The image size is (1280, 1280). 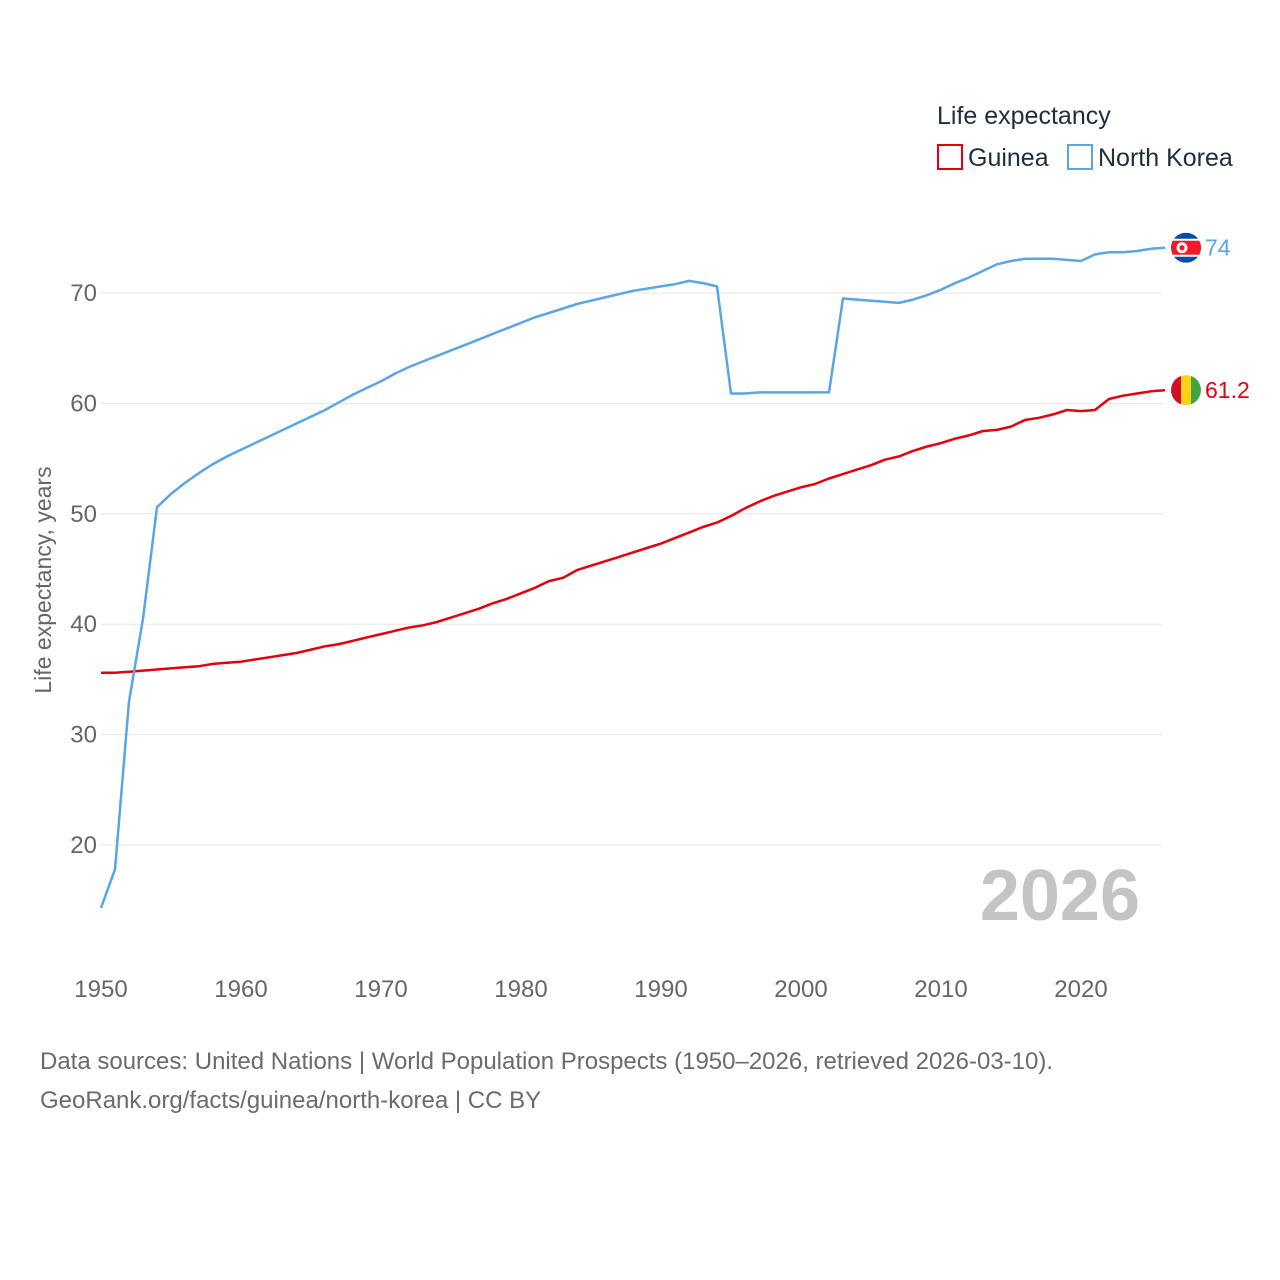 I want to click on end-label-north-korea: 74, so click(x=1218, y=248).